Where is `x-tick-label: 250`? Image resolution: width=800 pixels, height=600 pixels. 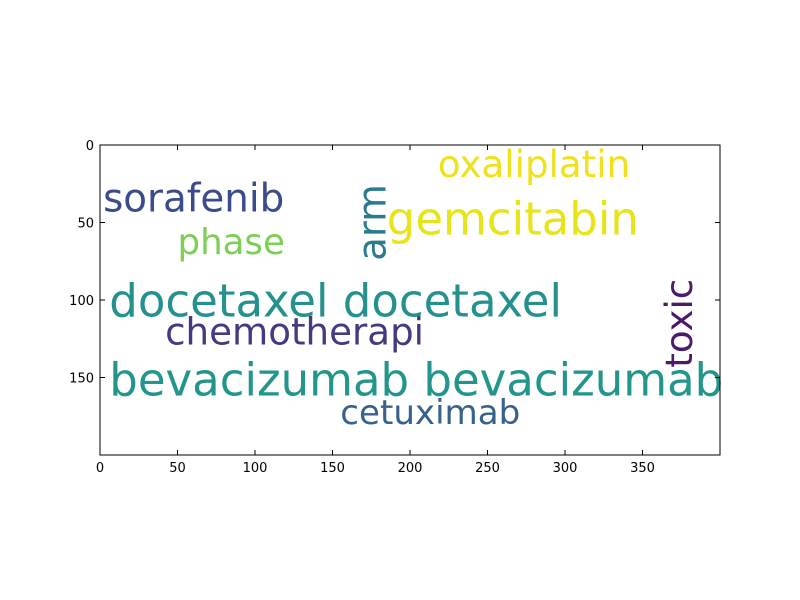 x-tick-label: 250 is located at coordinates (487, 468).